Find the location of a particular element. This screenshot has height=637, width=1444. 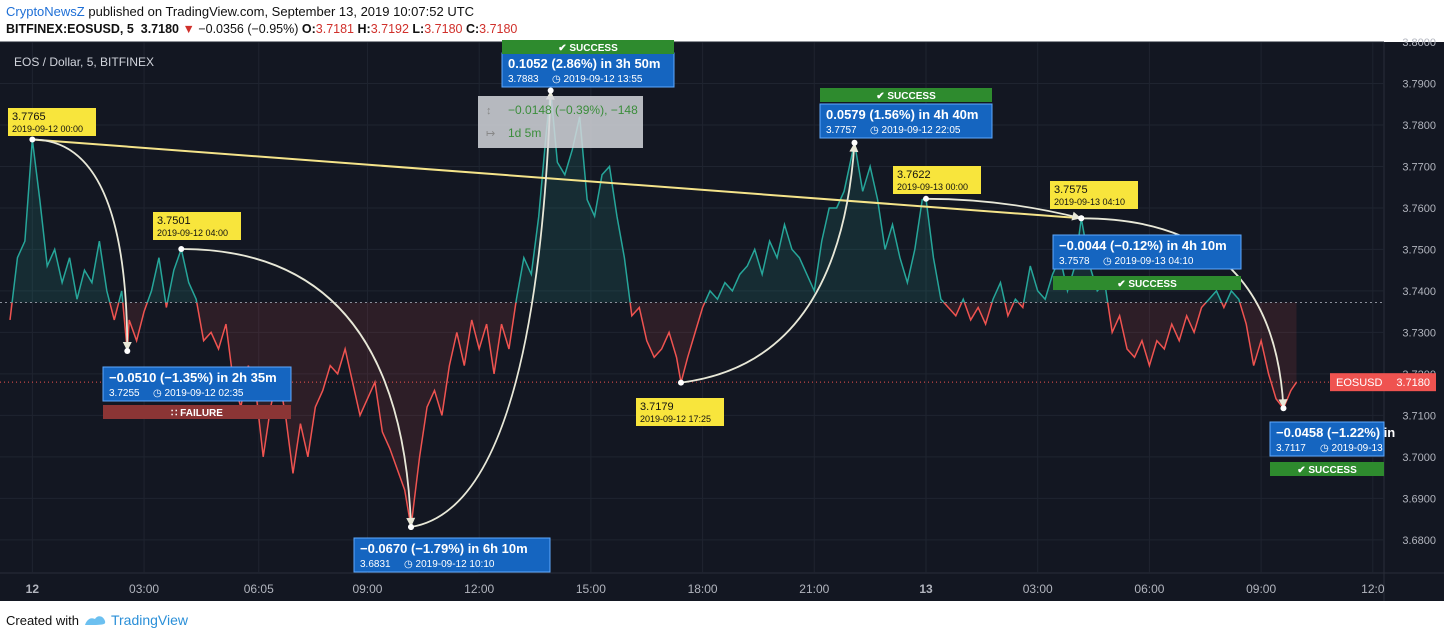

x-tick-label: 15:00 is located at coordinates (591, 589).